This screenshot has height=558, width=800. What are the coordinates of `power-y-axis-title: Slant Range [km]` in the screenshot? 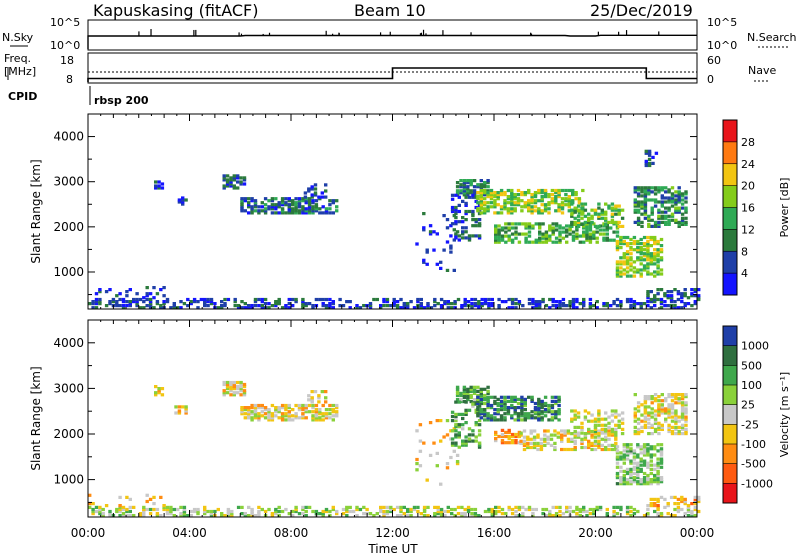 It's located at (36, 211).